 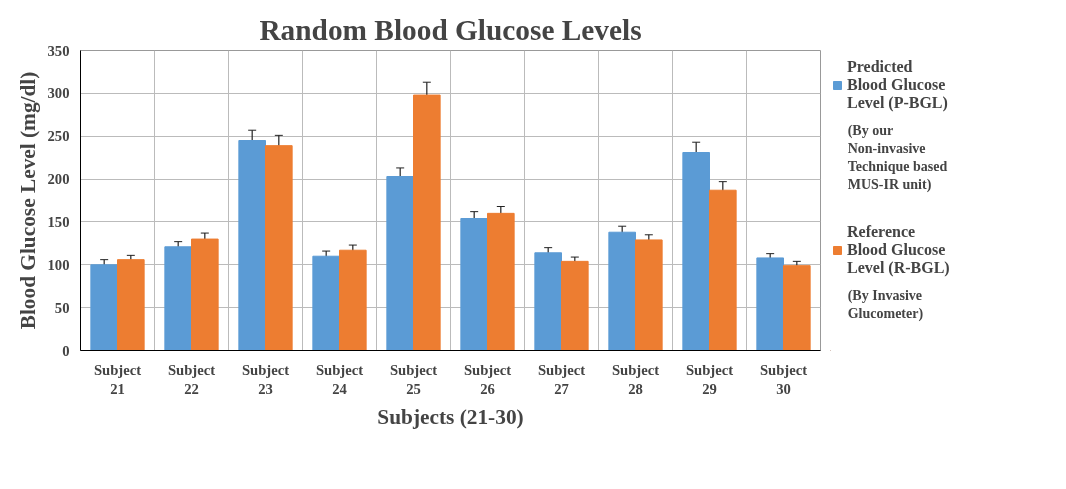 What do you see at coordinates (58, 221) in the screenshot?
I see `y-tick-label: 150` at bounding box center [58, 221].